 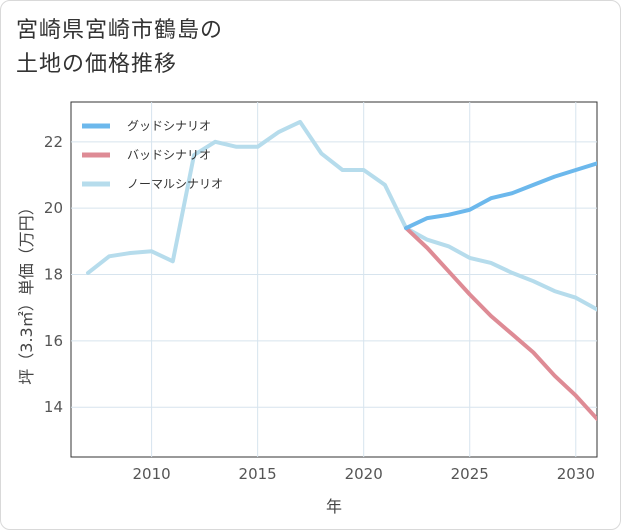 I want to click on y-tick-label: 16, so click(x=53, y=341).